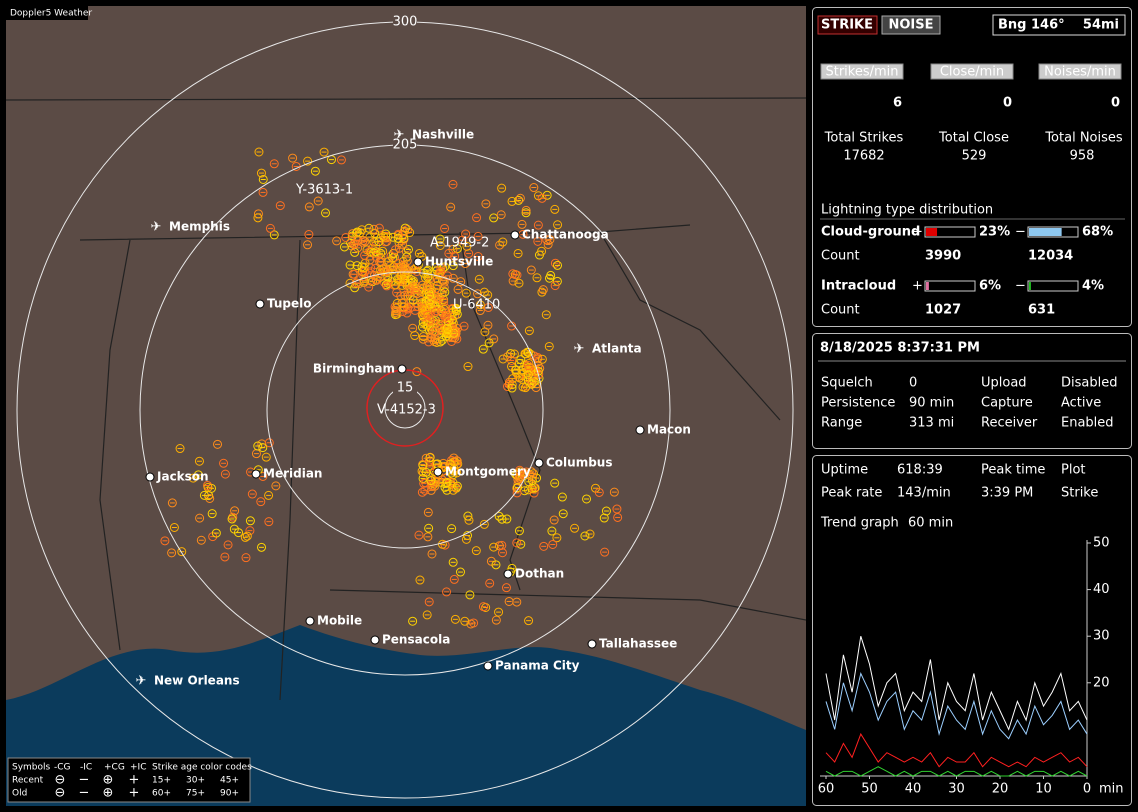 Image resolution: width=1138 pixels, height=812 pixels. I want to click on city-label: Huntsville, so click(459, 262).